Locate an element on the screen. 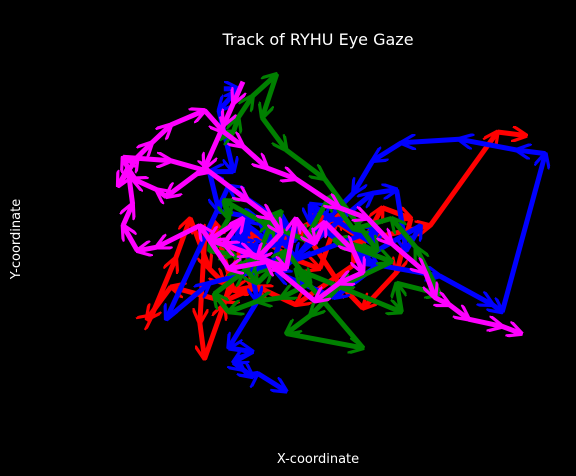 The image size is (576, 476). chart-title: Track of RYHU Eye Gaze is located at coordinates (317, 39).